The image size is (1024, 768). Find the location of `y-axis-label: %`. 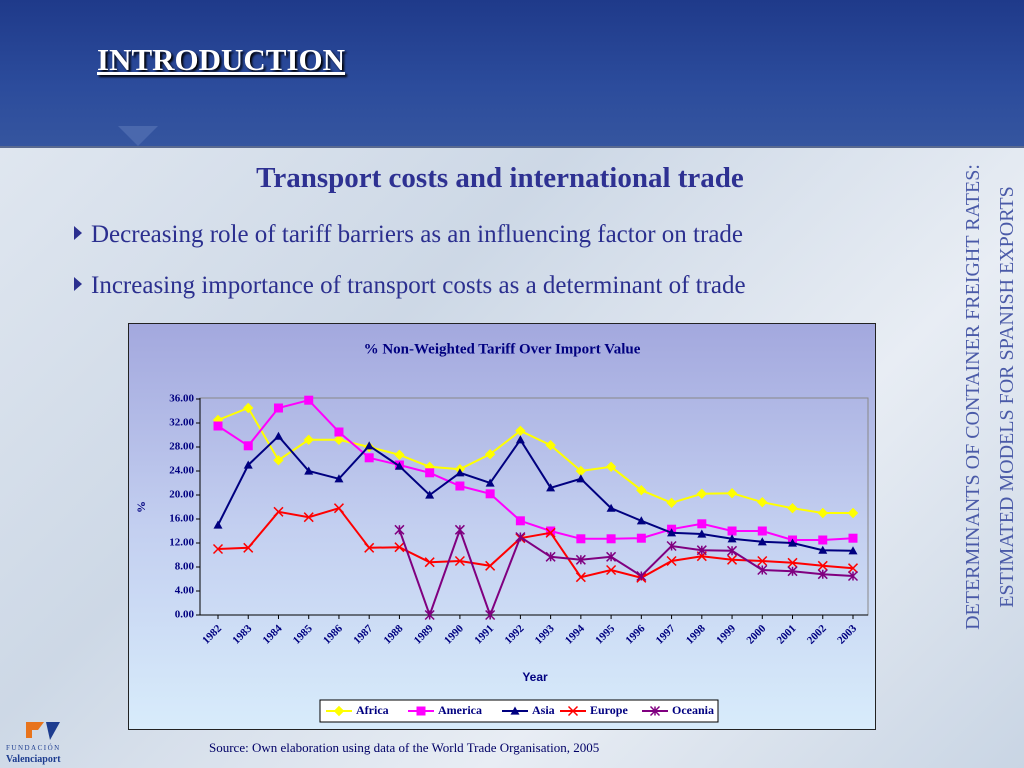

y-axis-label: % is located at coordinates (141, 507).